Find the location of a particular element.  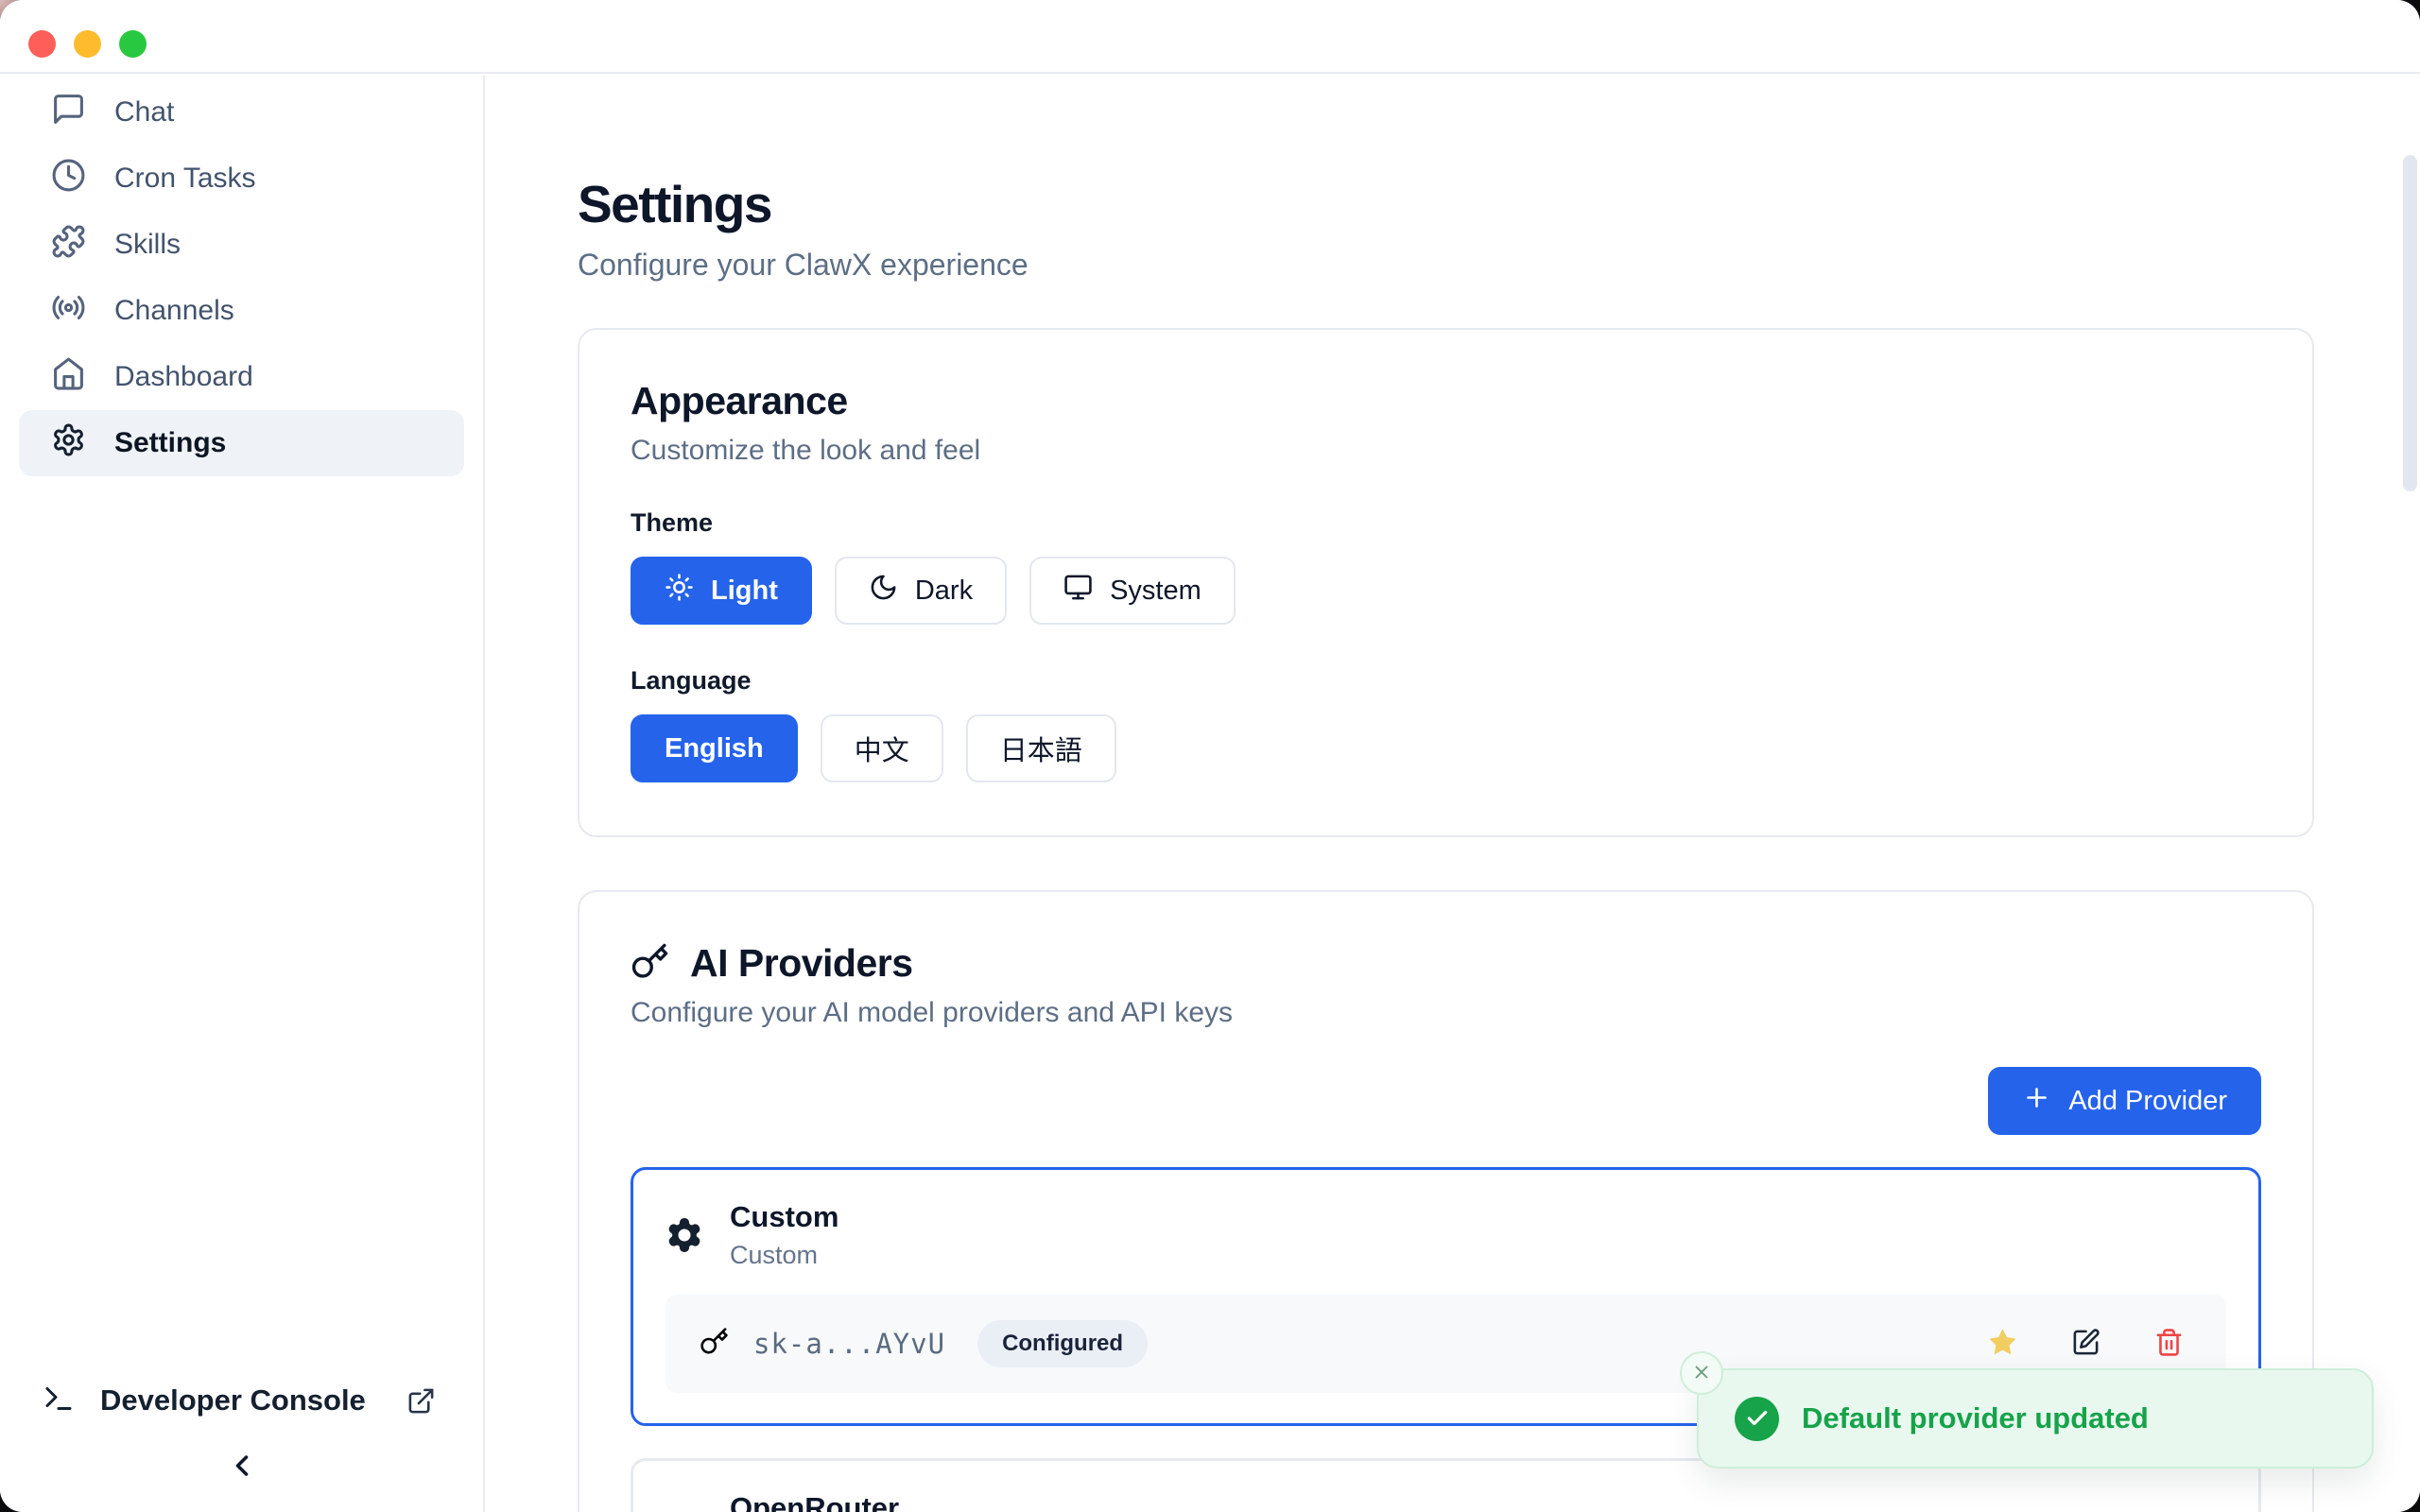

provider-name: Custom is located at coordinates (785, 1216).